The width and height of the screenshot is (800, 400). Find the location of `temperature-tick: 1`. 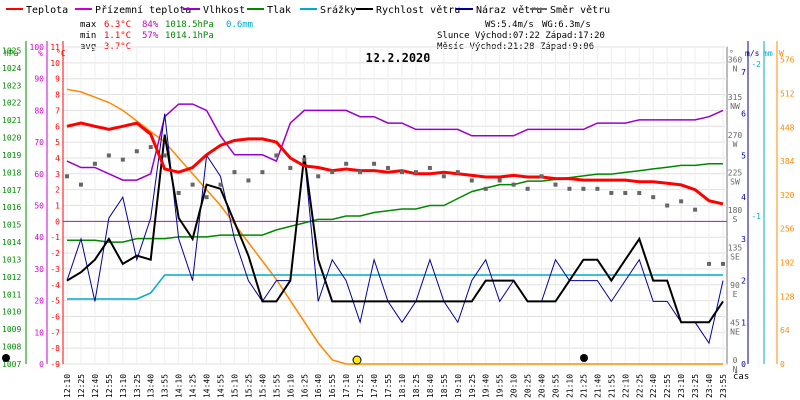

temperature-tick: 1 is located at coordinates (57, 206).